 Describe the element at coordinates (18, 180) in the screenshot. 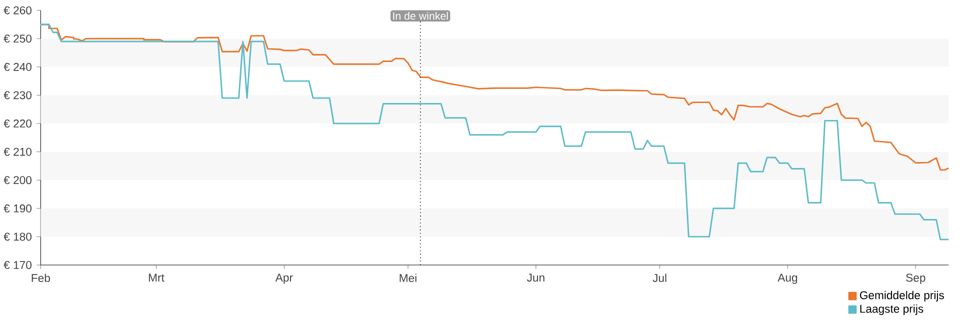

I see `y-tick-label: € 200` at that location.